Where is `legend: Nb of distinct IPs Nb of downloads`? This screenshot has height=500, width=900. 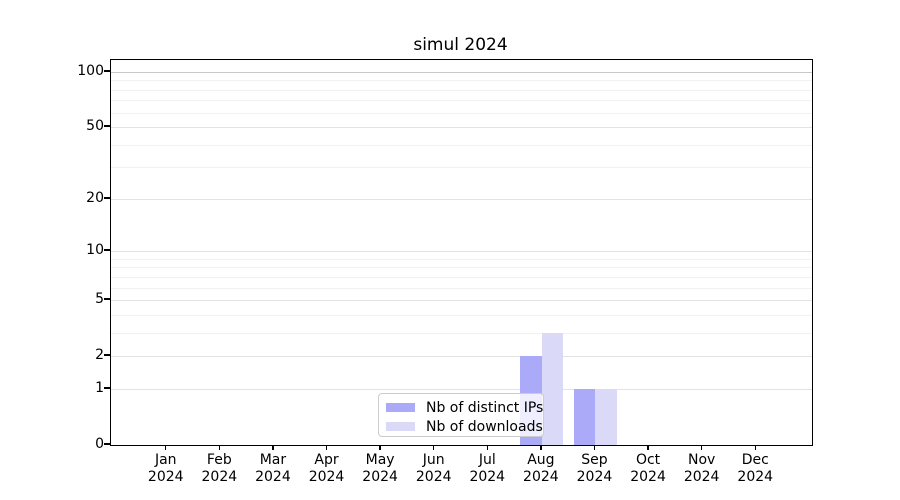
legend: Nb of distinct IPs Nb of downloads is located at coordinates (461, 415).